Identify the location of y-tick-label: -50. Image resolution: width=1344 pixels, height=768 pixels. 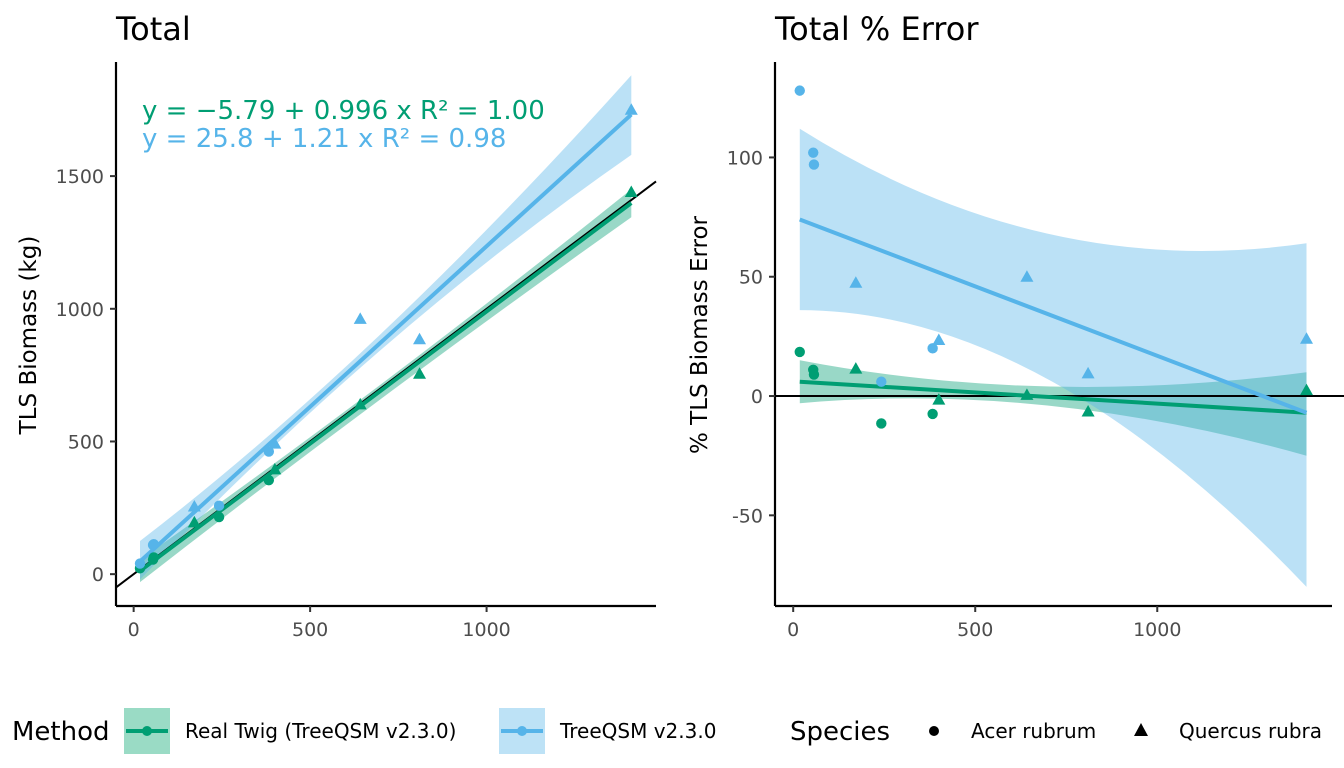
(747, 516).